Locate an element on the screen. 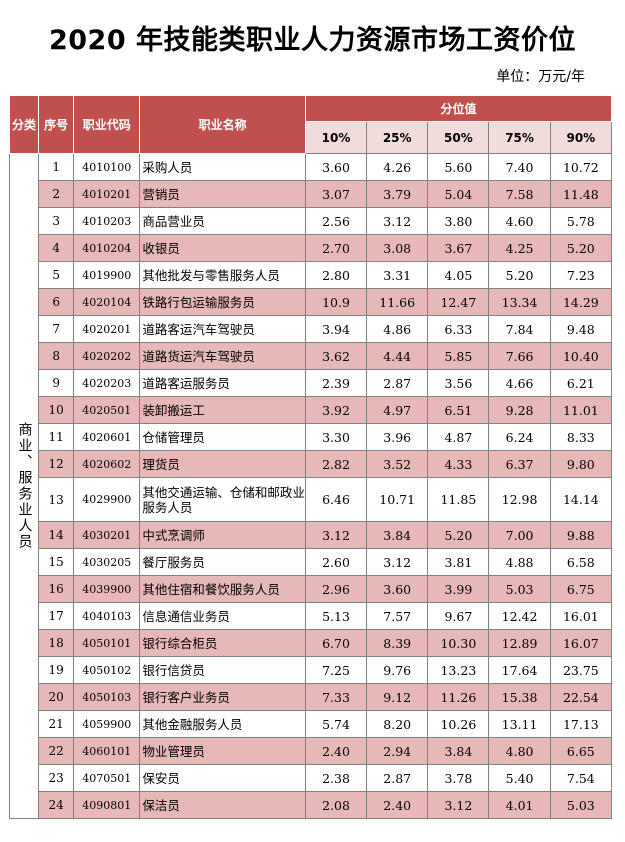 The image size is (625, 842). row-number: 14 is located at coordinates (56, 535).